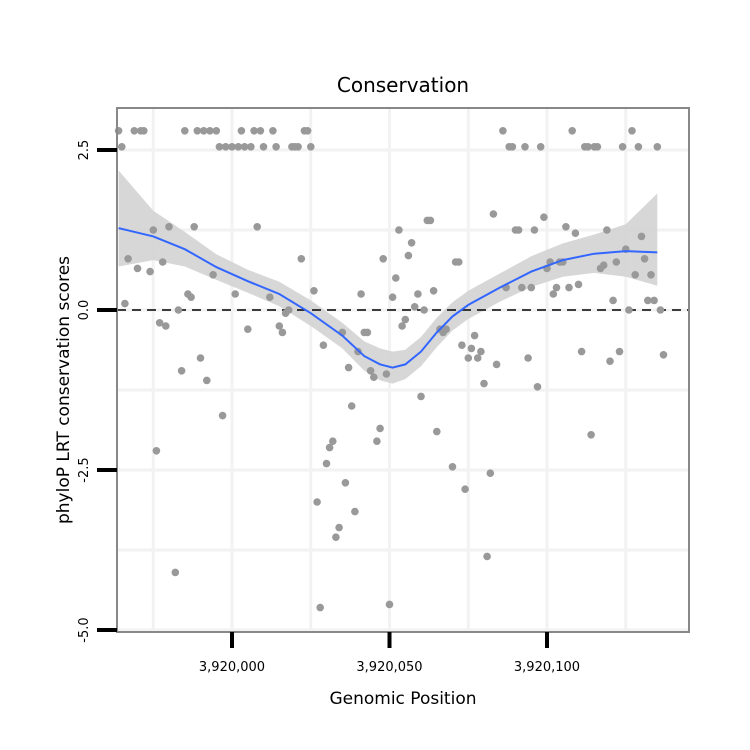  Describe the element at coordinates (84, 150) in the screenshot. I see `y-tick-label: 2.5` at that location.